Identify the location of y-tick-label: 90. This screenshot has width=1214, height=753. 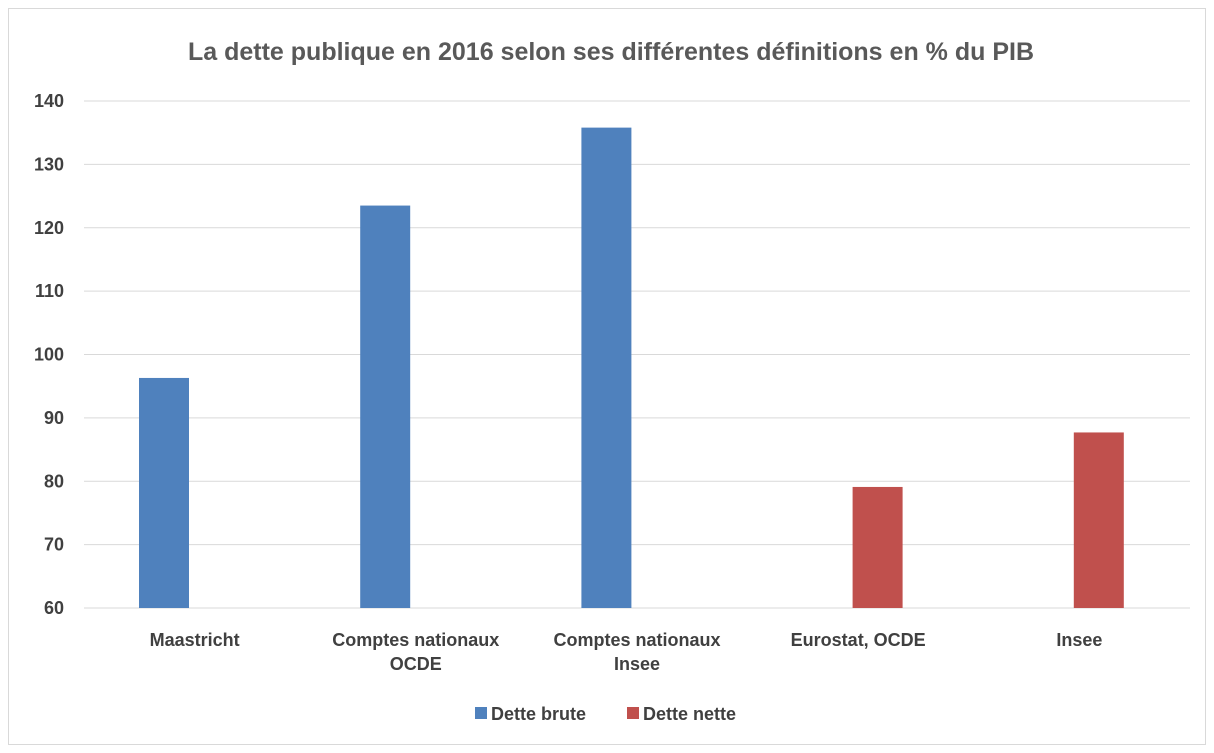
(54, 418).